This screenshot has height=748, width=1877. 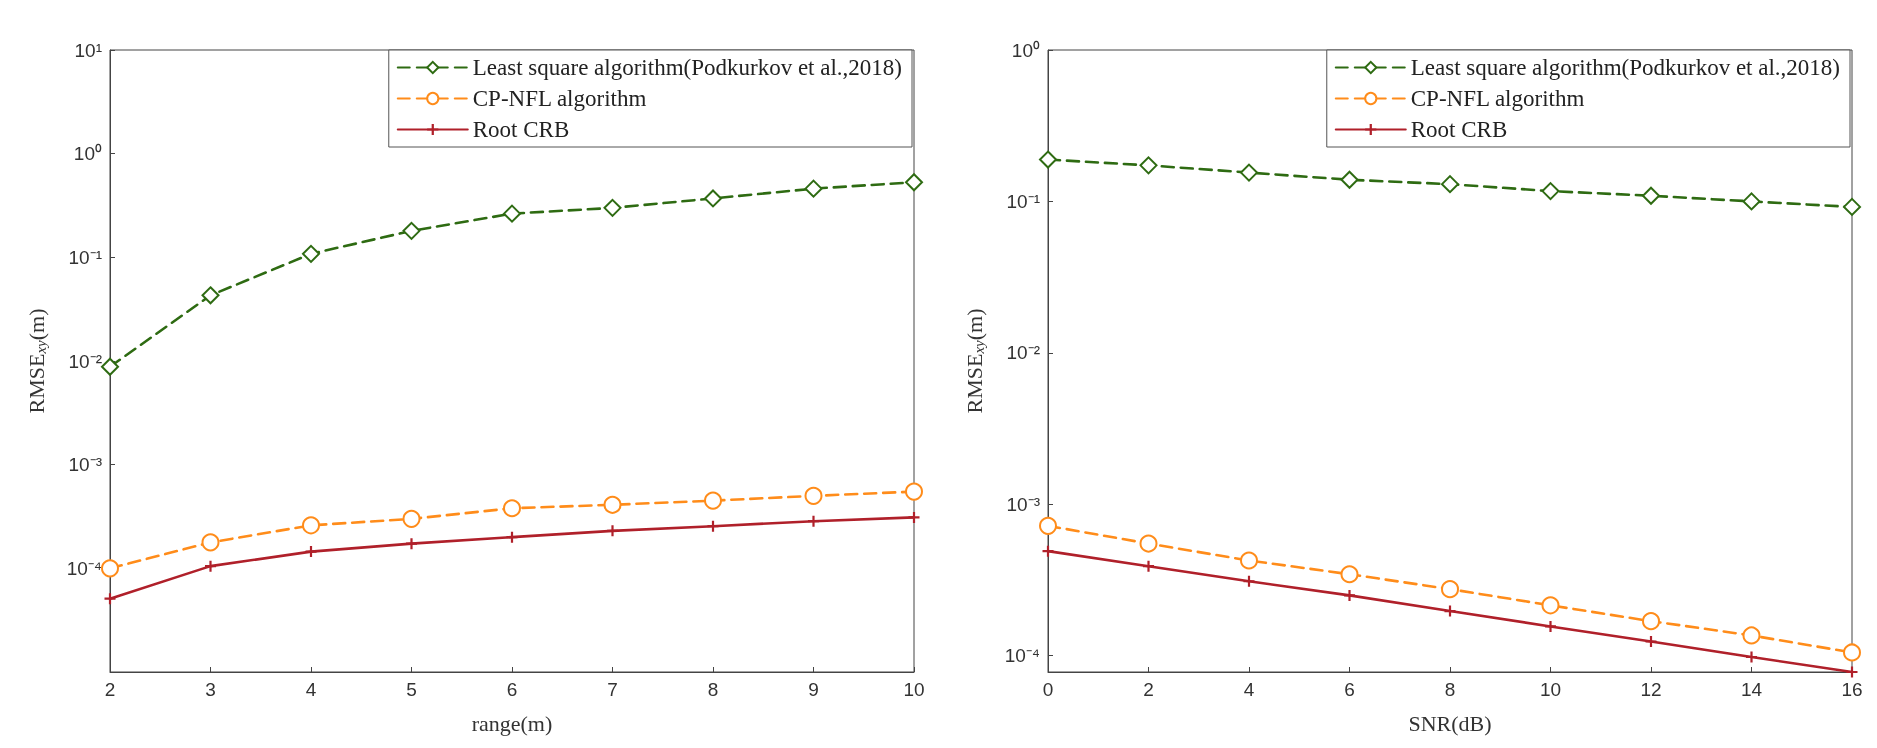 What do you see at coordinates (512, 723) in the screenshot?
I see `x-axis-title: range(m)` at bounding box center [512, 723].